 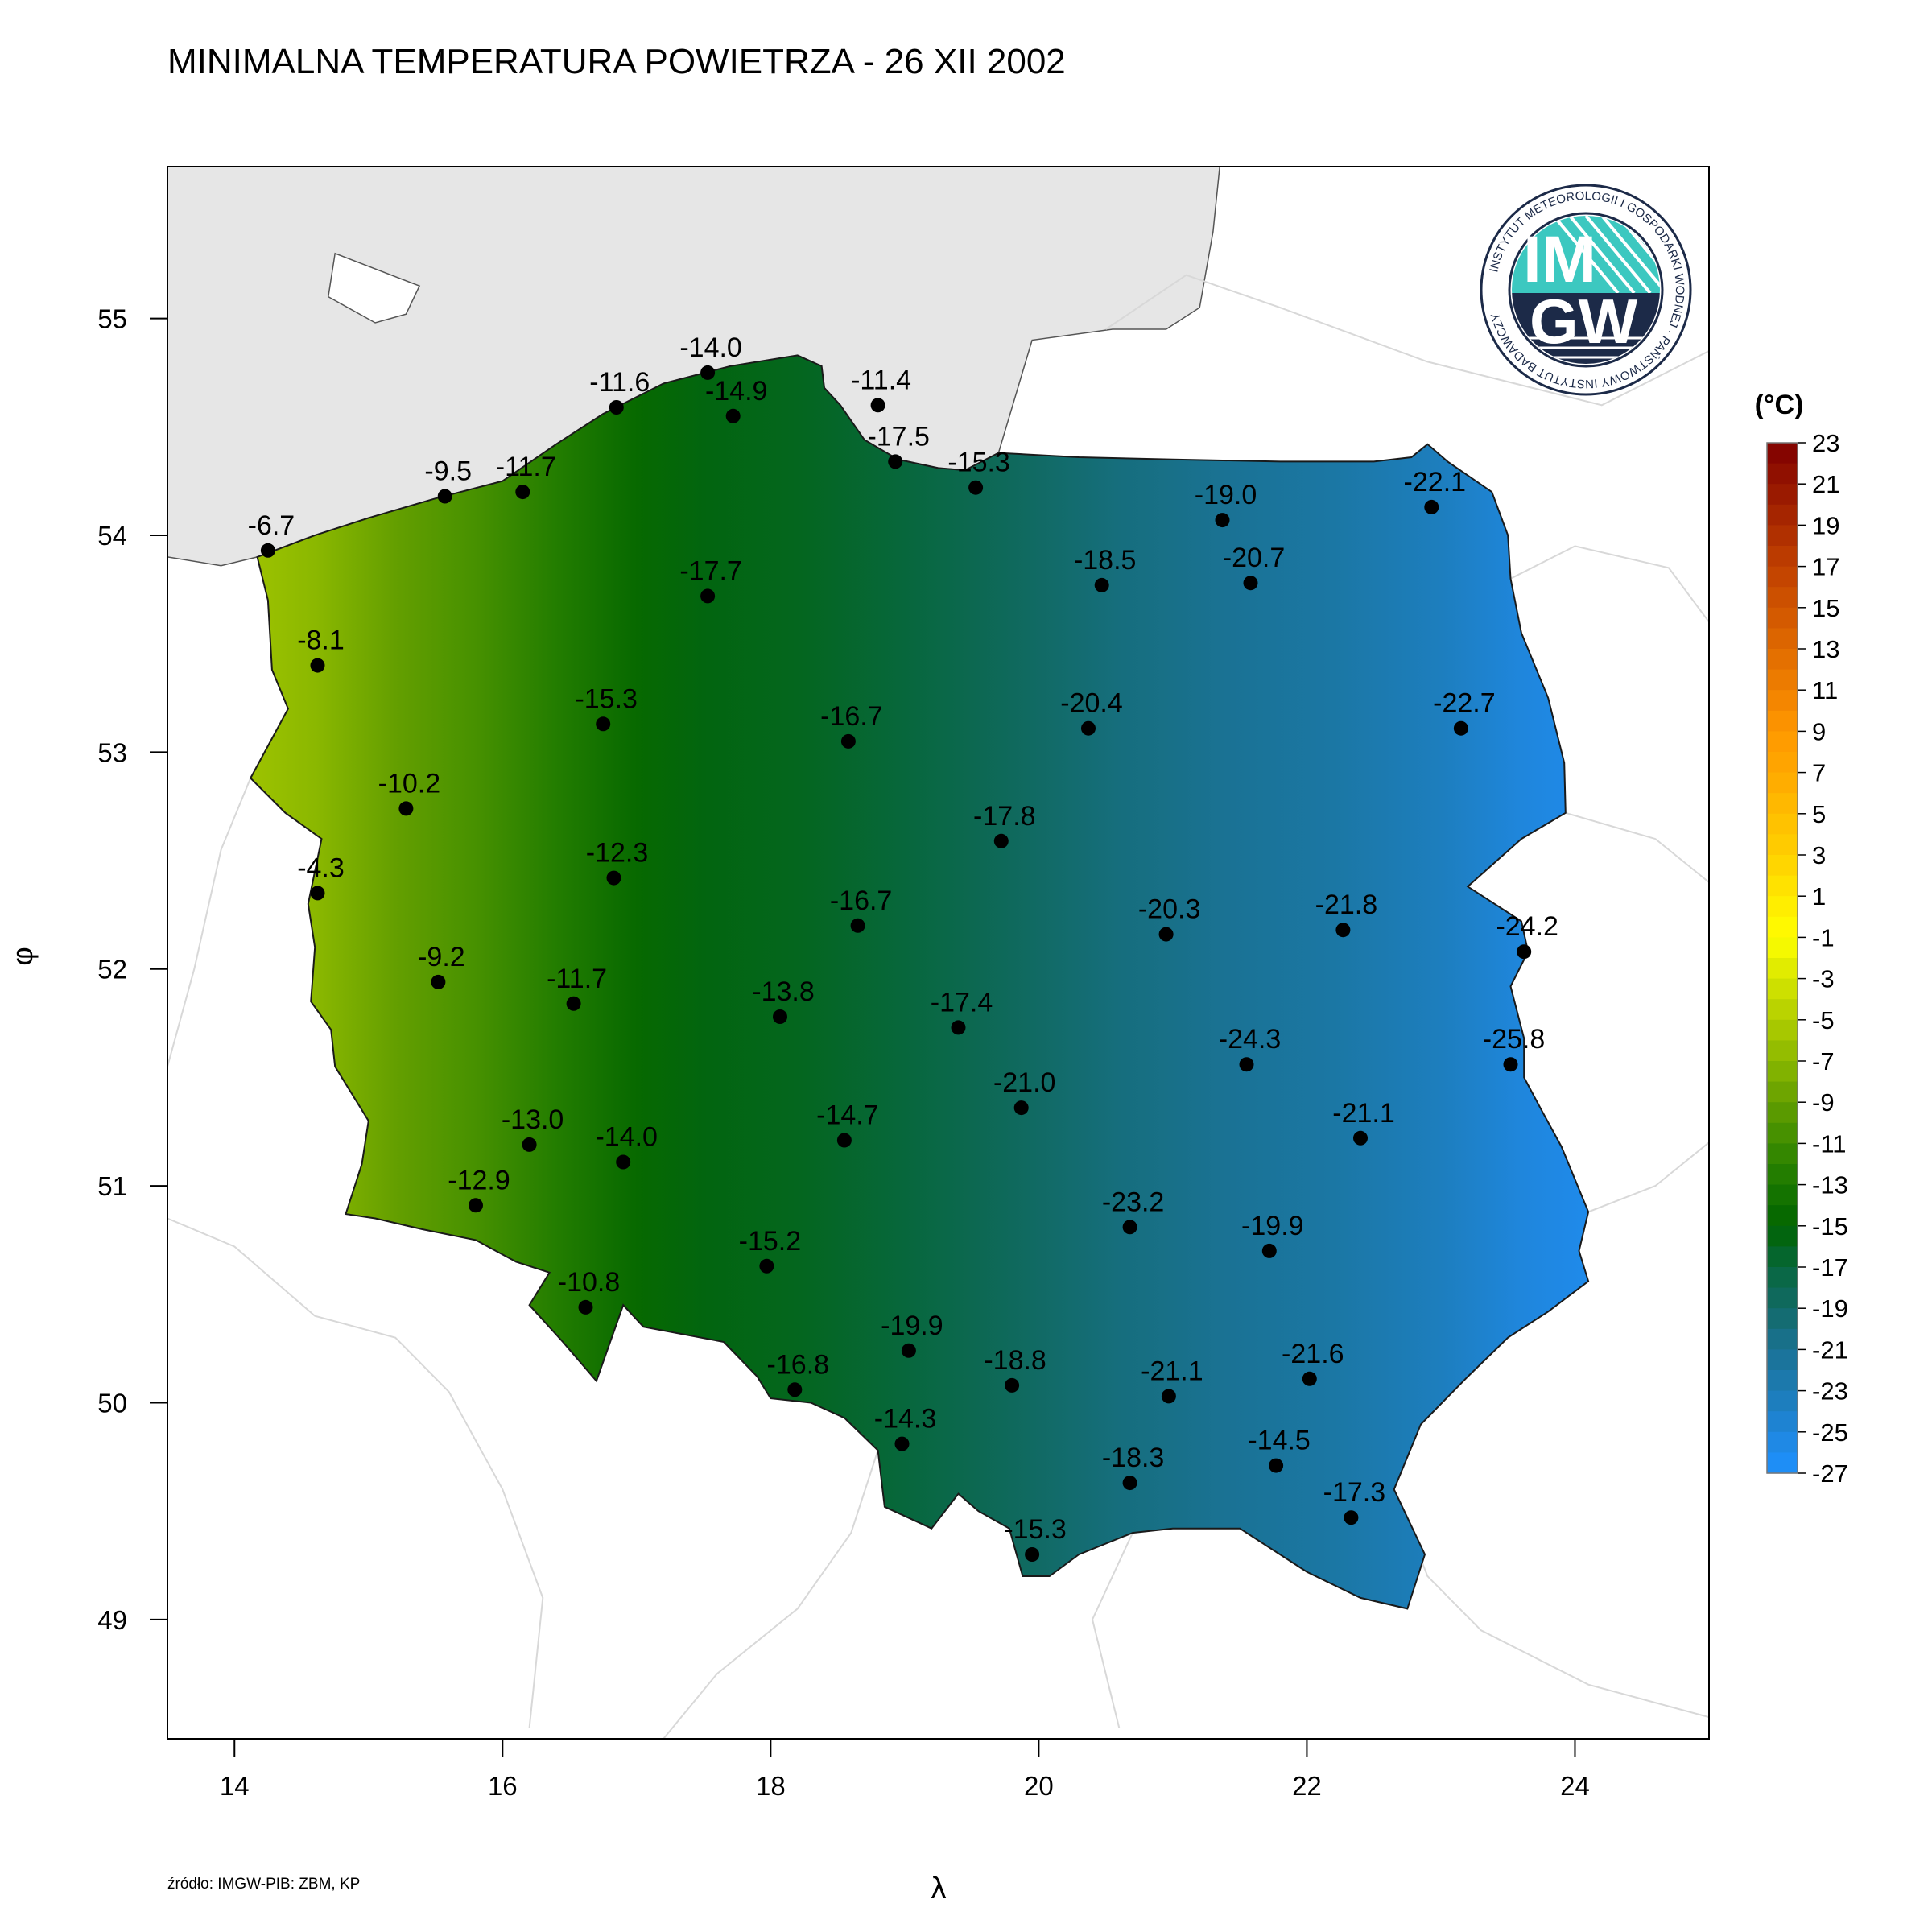 What do you see at coordinates (271, 525) in the screenshot?
I see `station-label: -6.7` at bounding box center [271, 525].